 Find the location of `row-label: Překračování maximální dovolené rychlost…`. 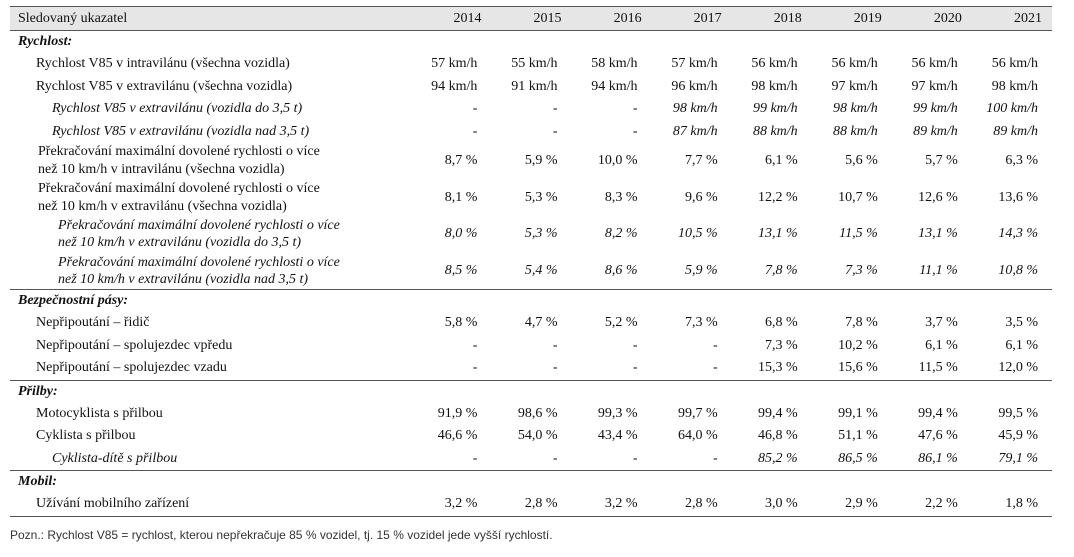

row-label: Překračování maximální dovolené rychlost… is located at coordinates (210, 161).